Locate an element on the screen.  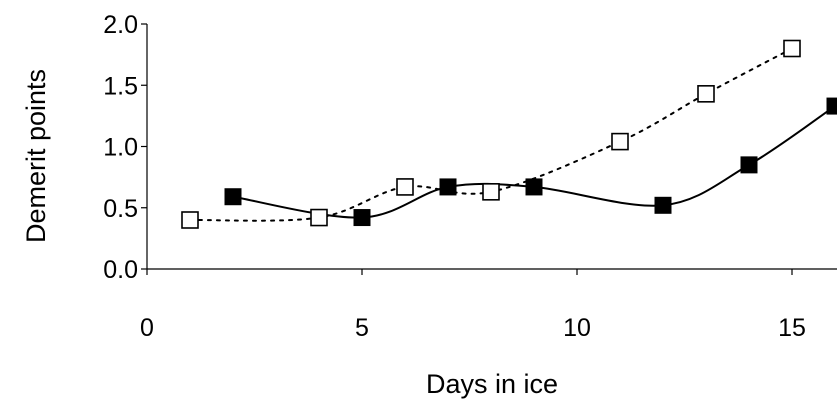
y-tick-label: 0.0 is located at coordinates (120, 270).